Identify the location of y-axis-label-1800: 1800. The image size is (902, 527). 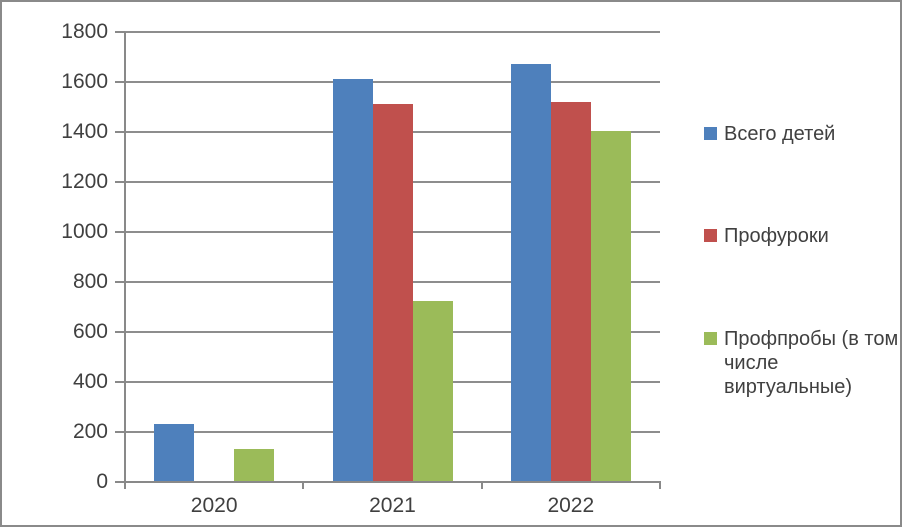
(84, 31).